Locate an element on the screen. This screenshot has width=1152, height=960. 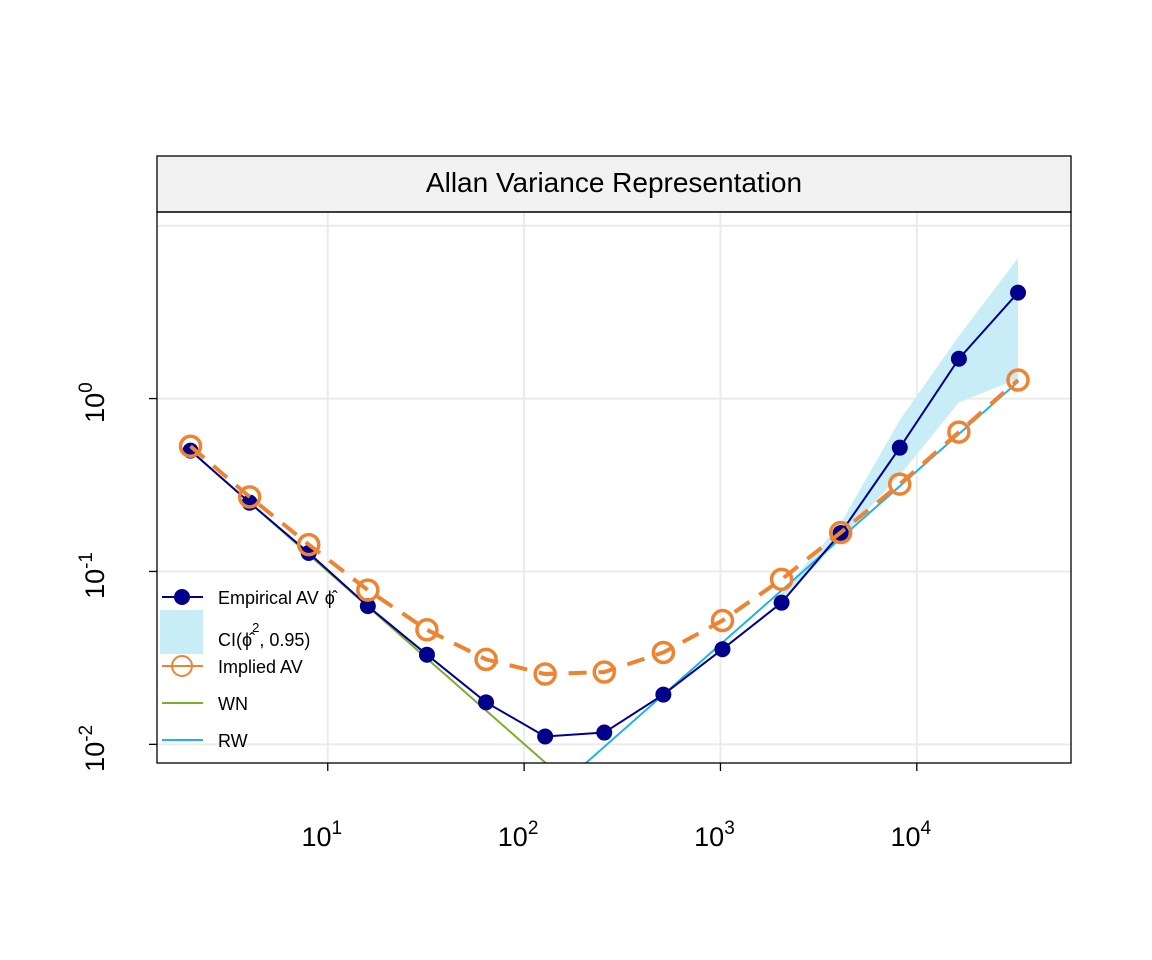
y-tick-label: 10-2 is located at coordinates (93, 748).